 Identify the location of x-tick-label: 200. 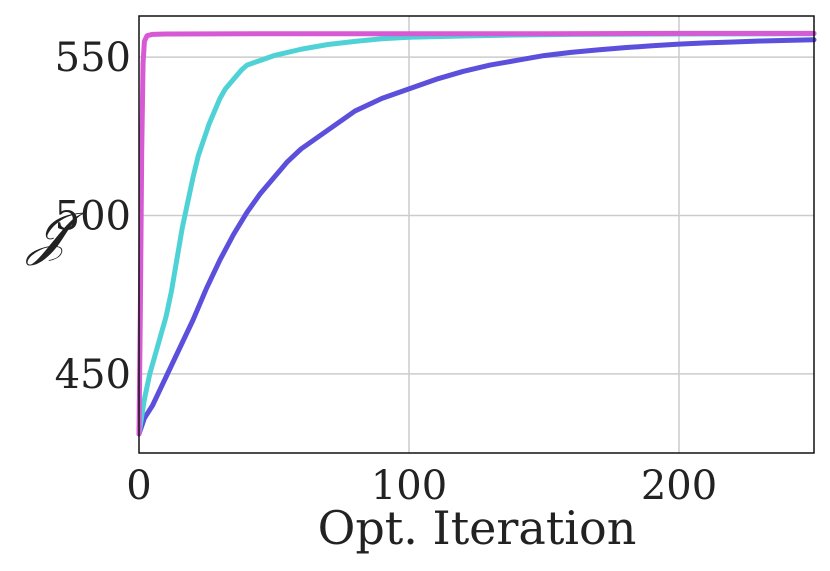
(679, 486).